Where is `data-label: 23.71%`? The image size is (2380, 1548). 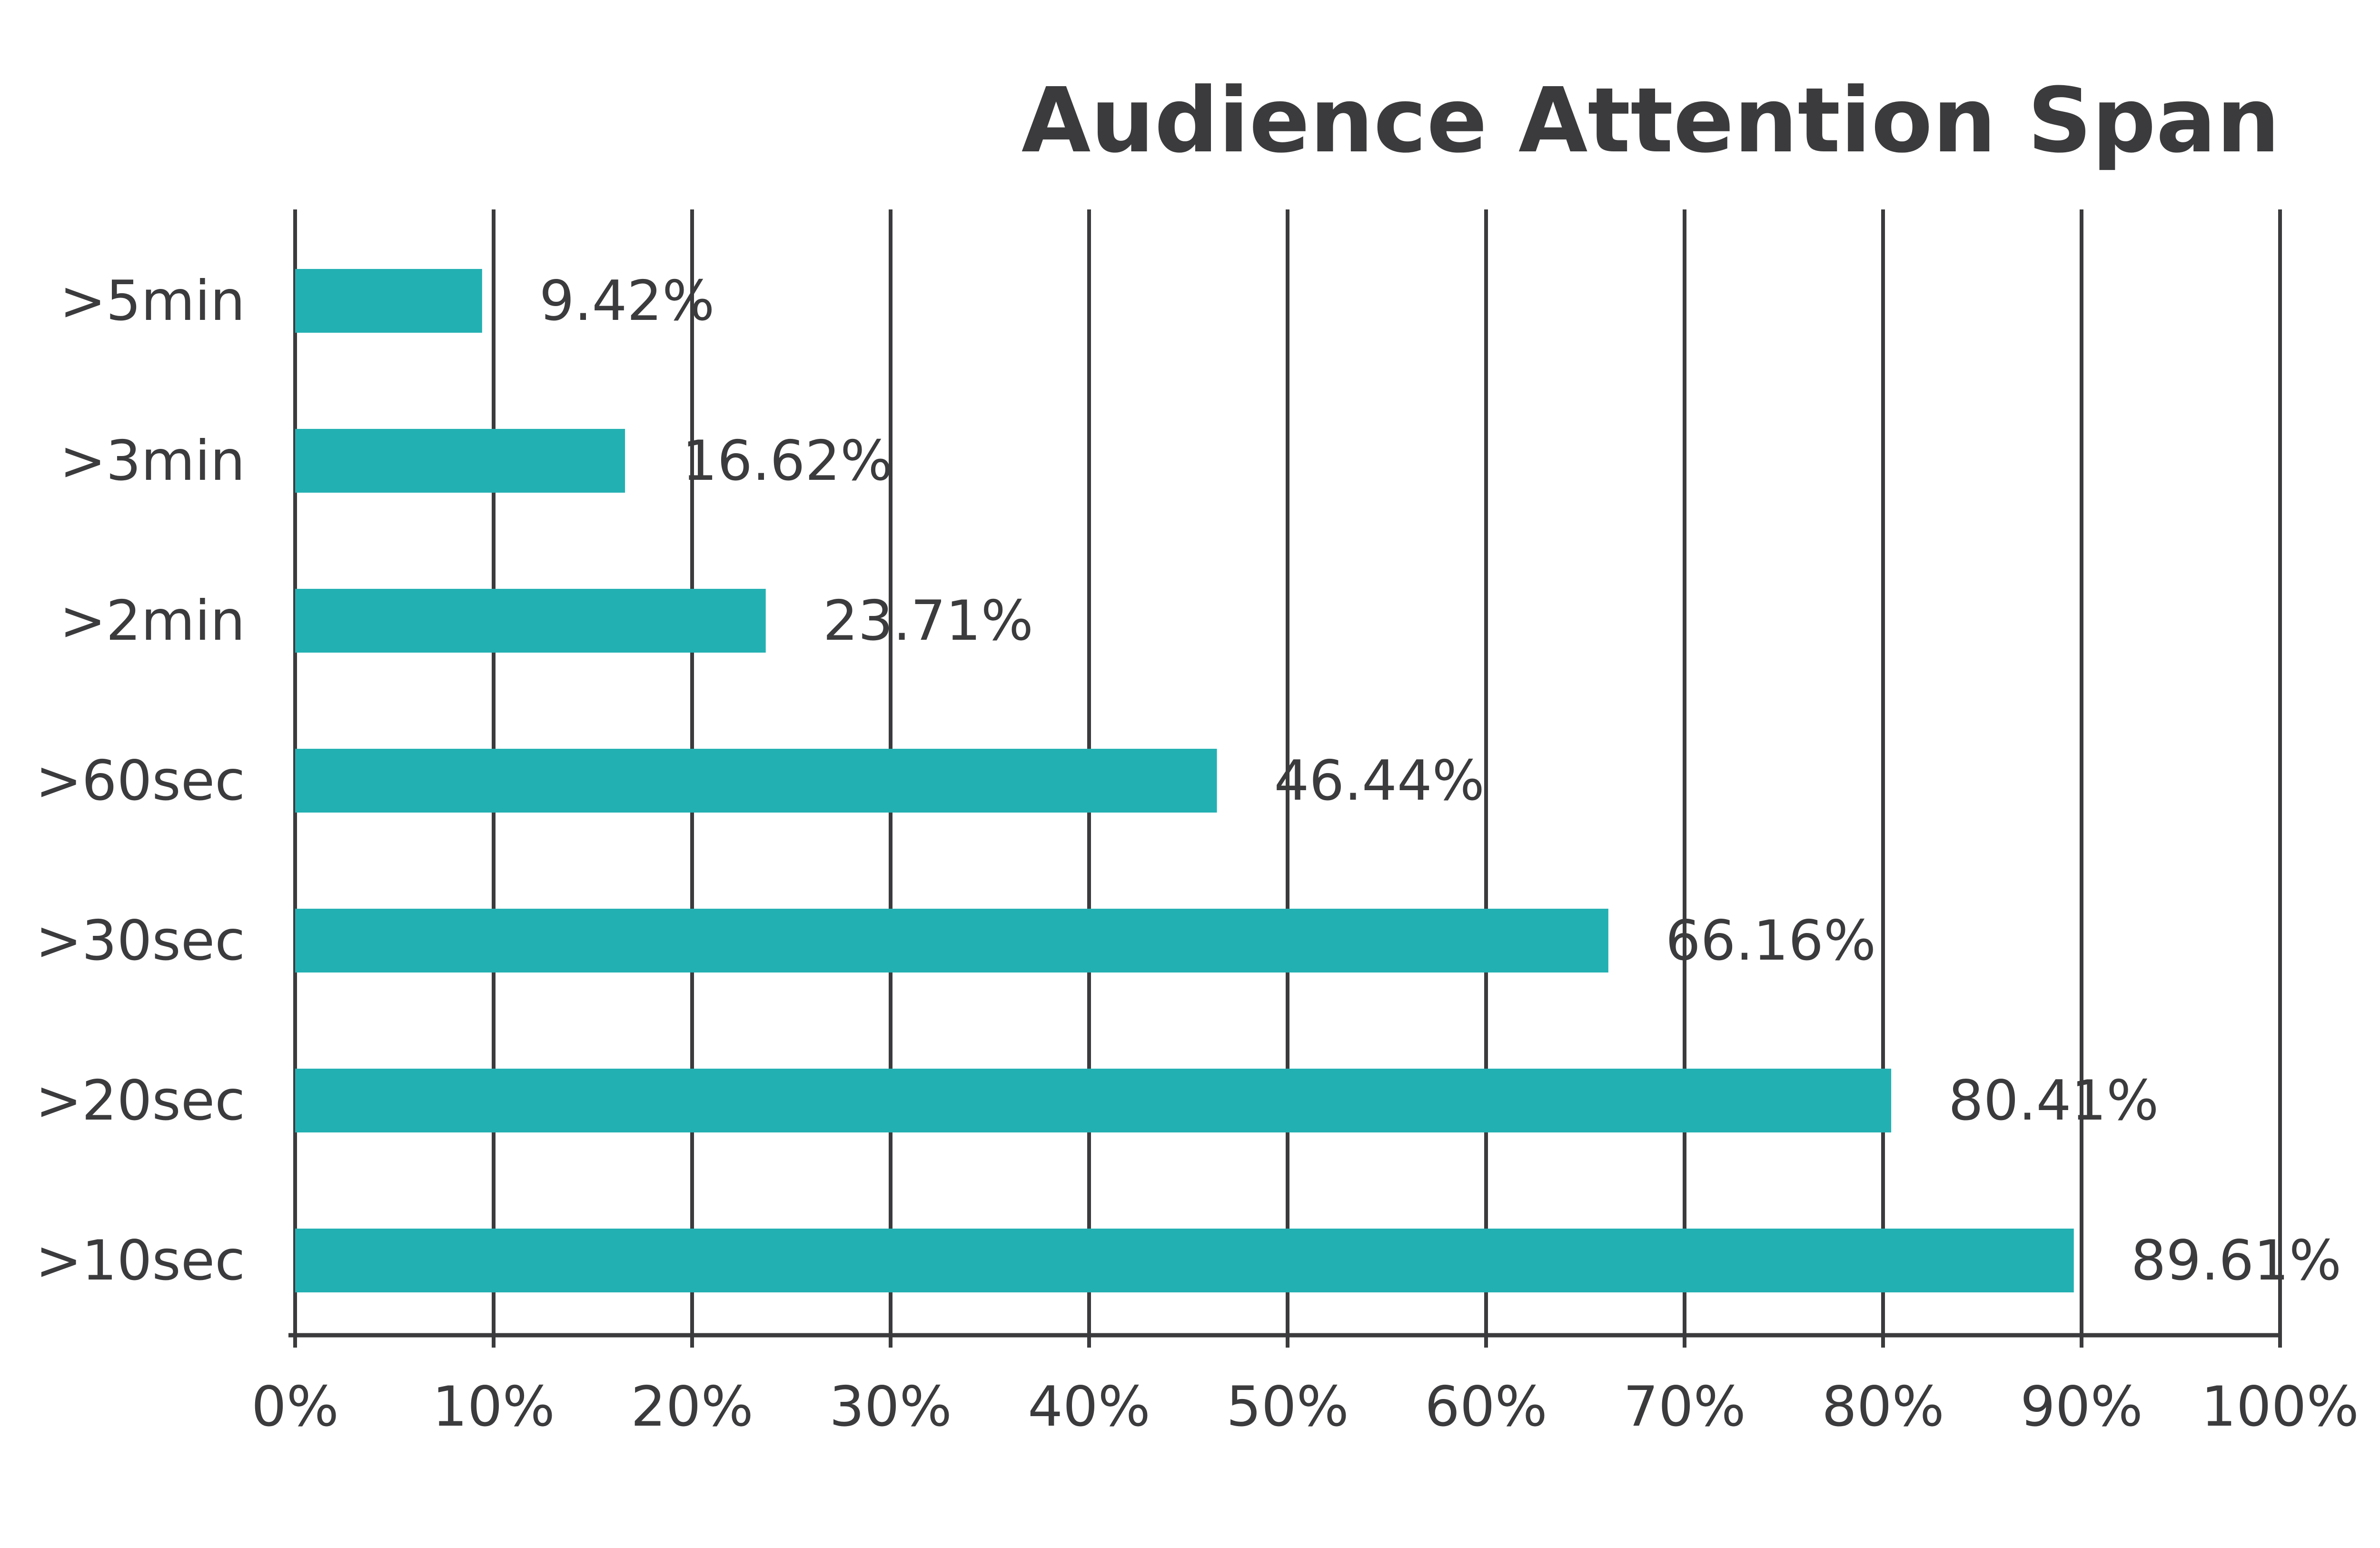 data-label: 23.71% is located at coordinates (928, 621).